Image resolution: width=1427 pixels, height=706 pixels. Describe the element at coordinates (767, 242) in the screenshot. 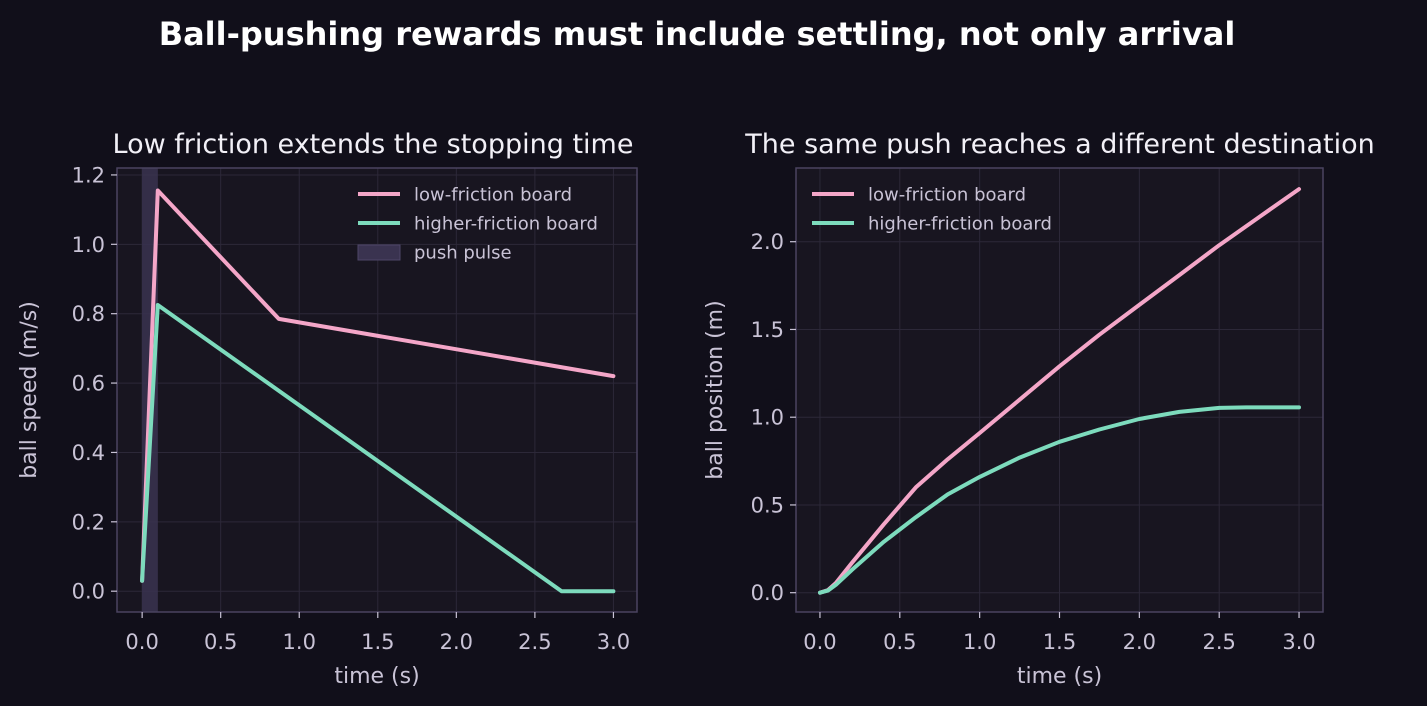

I see `y-tick-label: 2.0` at that location.